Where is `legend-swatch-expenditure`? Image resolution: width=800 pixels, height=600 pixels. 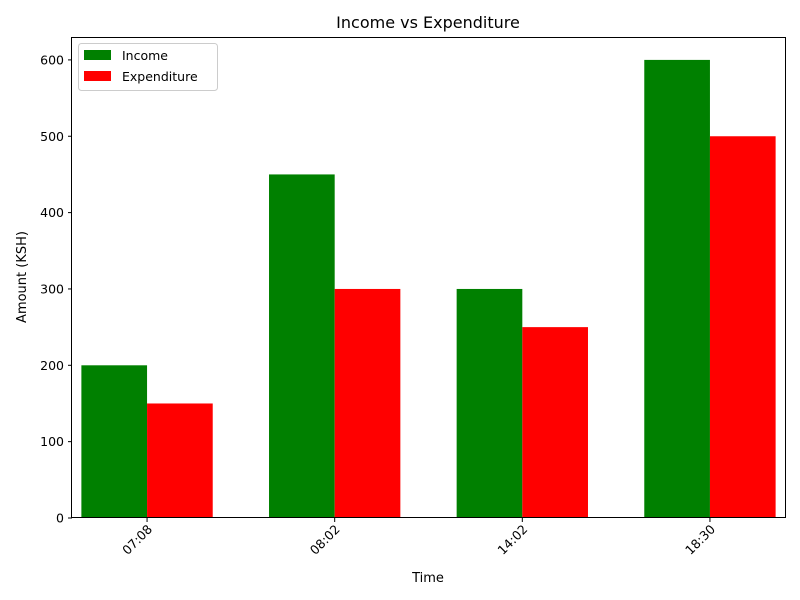
legend-swatch-expenditure is located at coordinates (97, 76).